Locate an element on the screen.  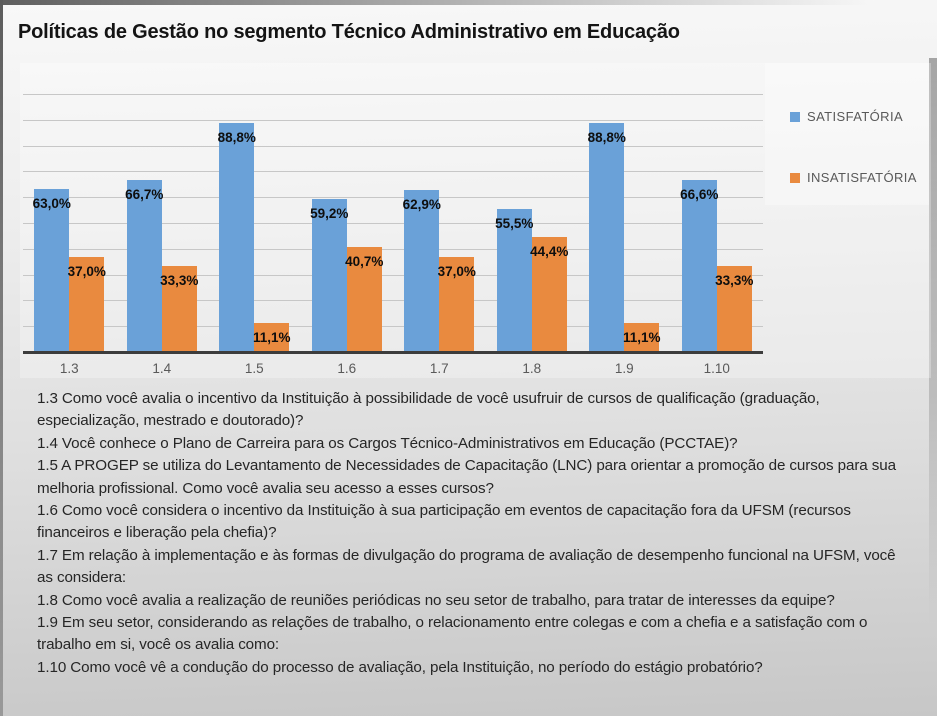
x-axis-line is located at coordinates (393, 352).